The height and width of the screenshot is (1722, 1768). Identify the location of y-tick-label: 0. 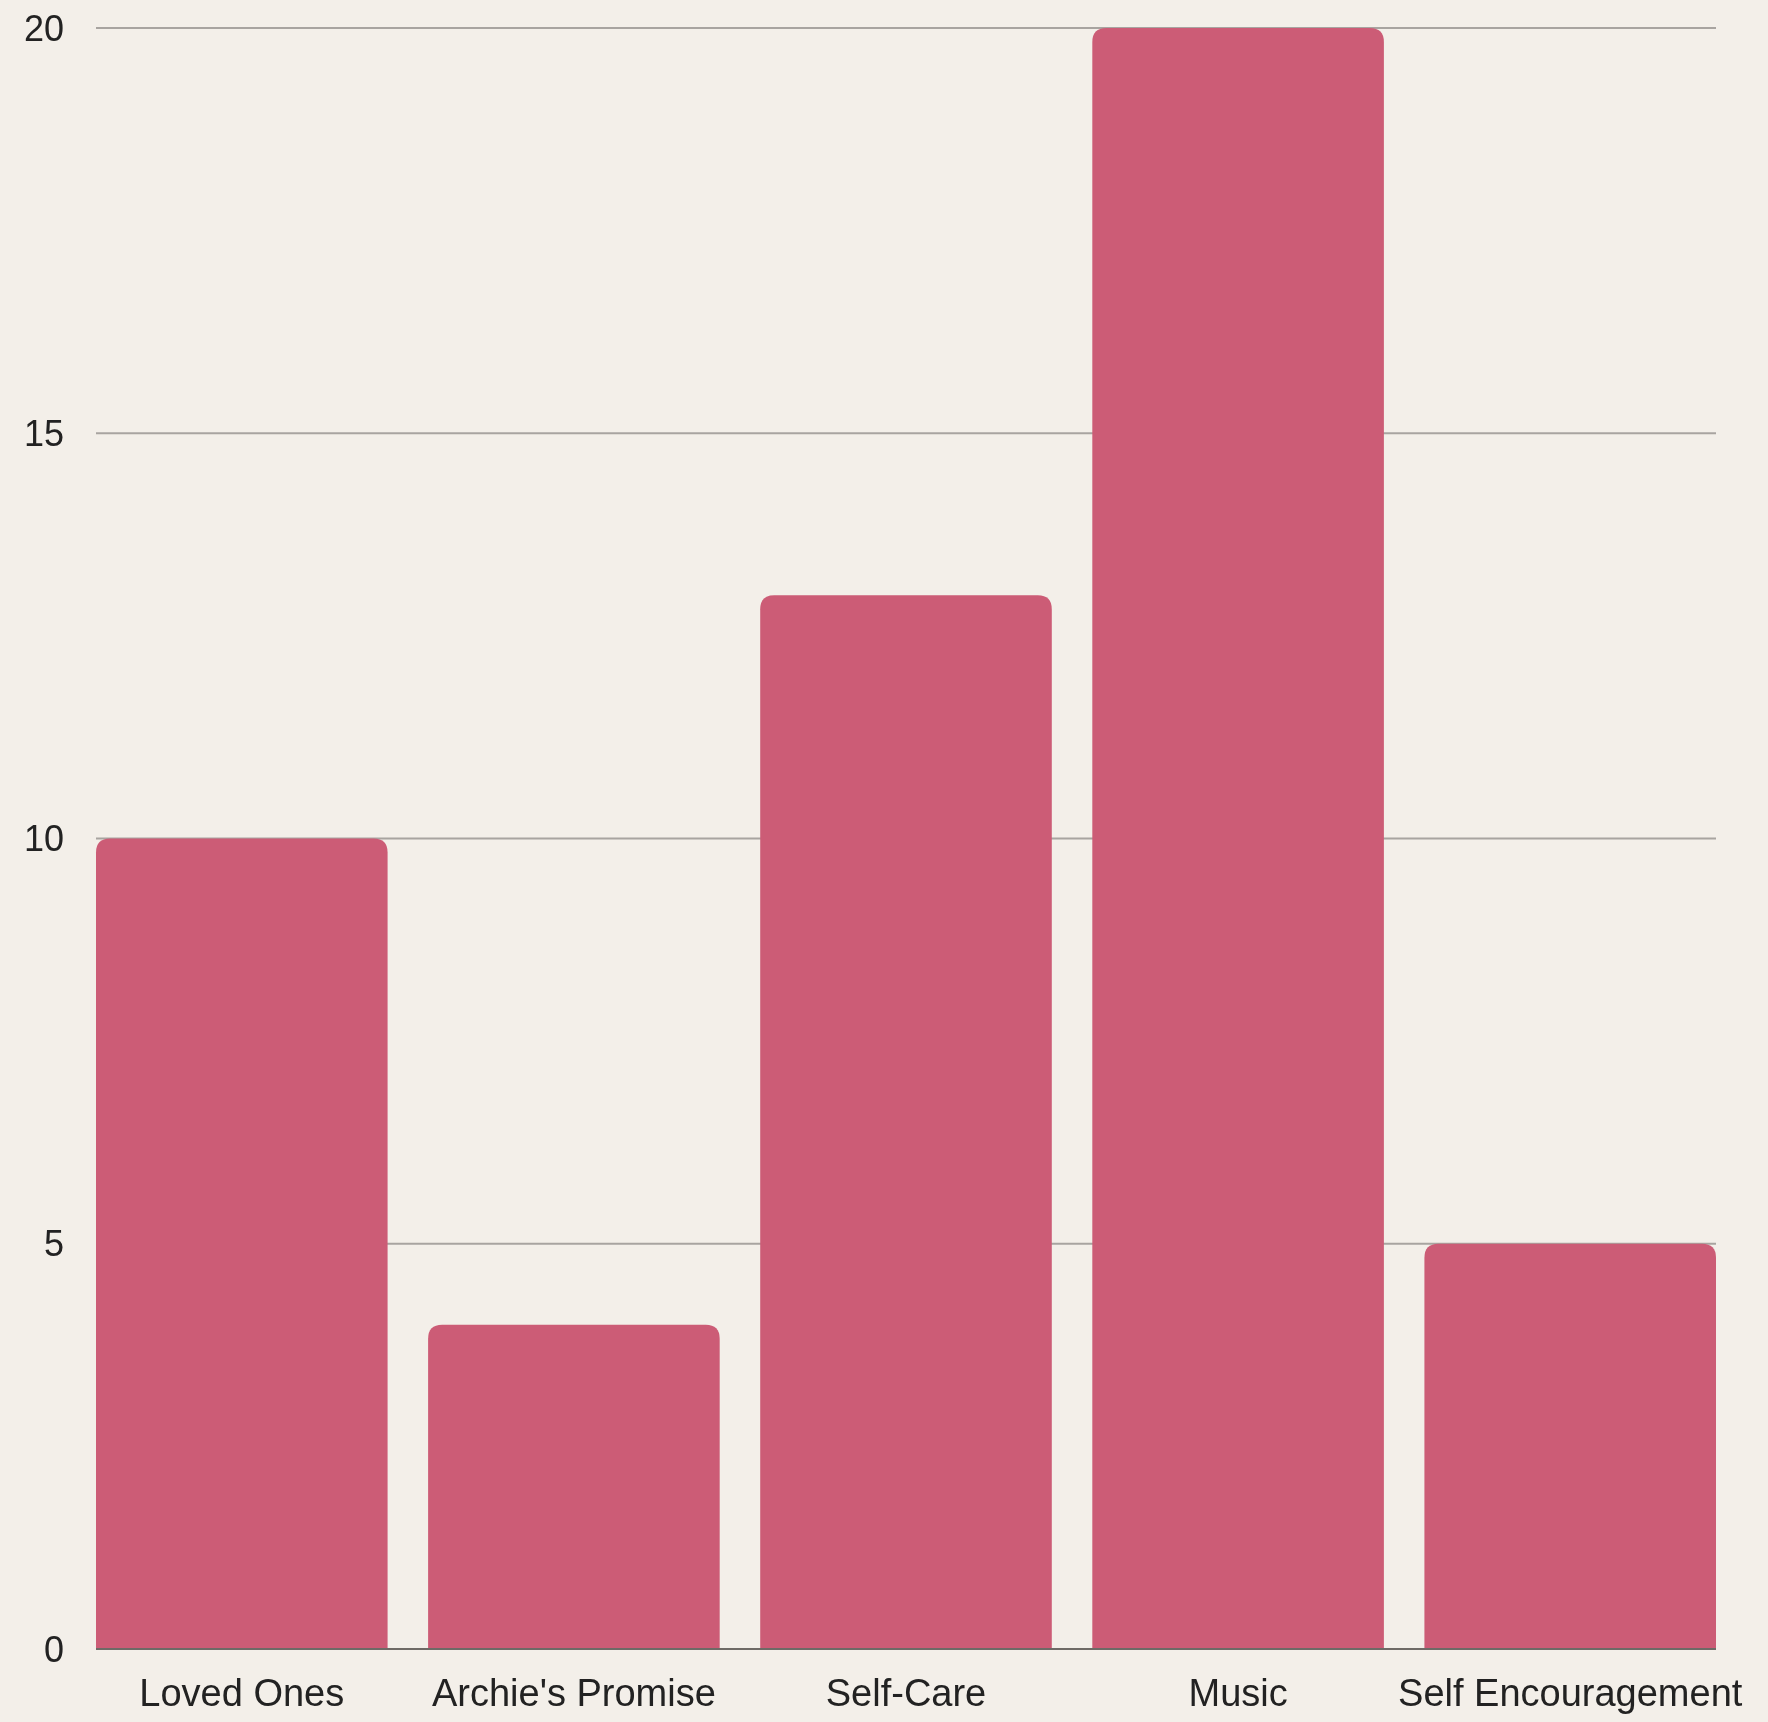
(53, 1649).